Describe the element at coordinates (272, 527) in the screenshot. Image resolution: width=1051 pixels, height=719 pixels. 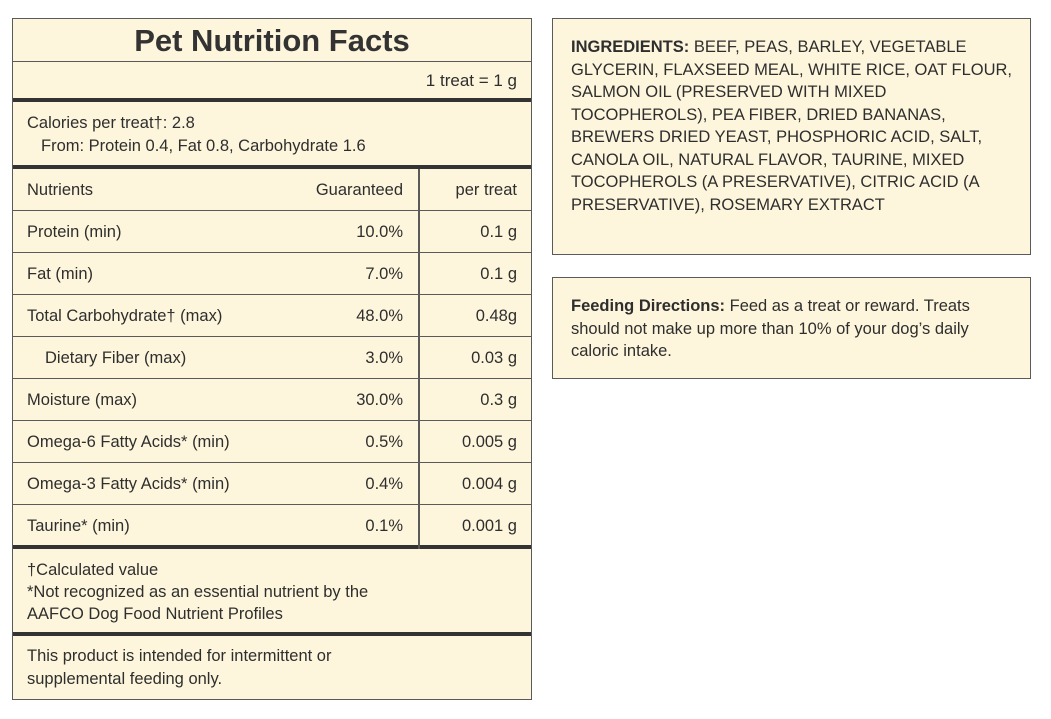
I see `table-row: Taurine* (min) 0.1% 0.001 g` at that location.